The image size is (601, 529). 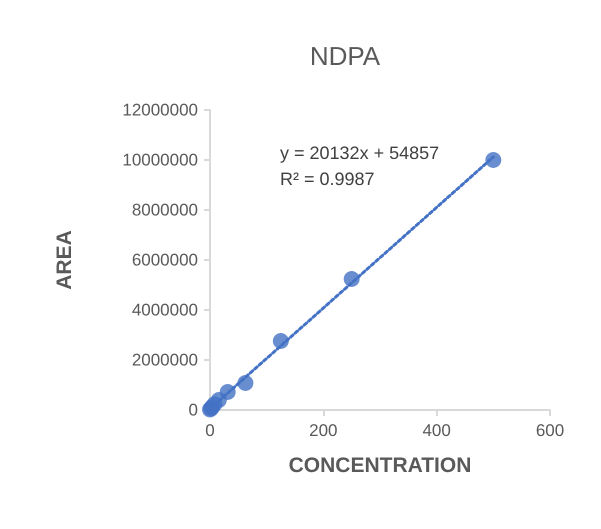 I want to click on y-tick-label: 0, so click(x=193, y=410).